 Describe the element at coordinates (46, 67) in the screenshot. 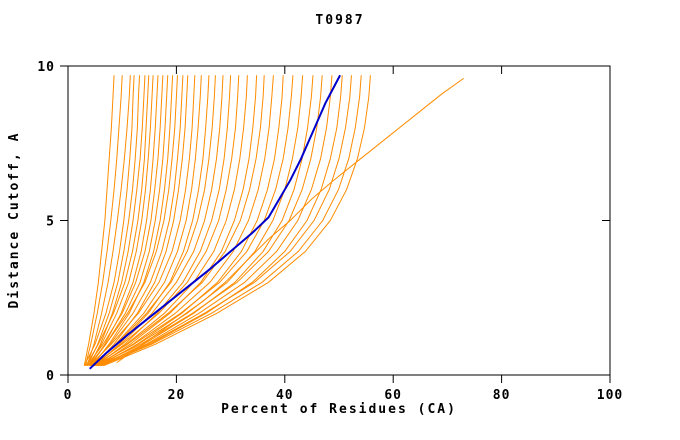

I see `y-tick-label: 10` at that location.